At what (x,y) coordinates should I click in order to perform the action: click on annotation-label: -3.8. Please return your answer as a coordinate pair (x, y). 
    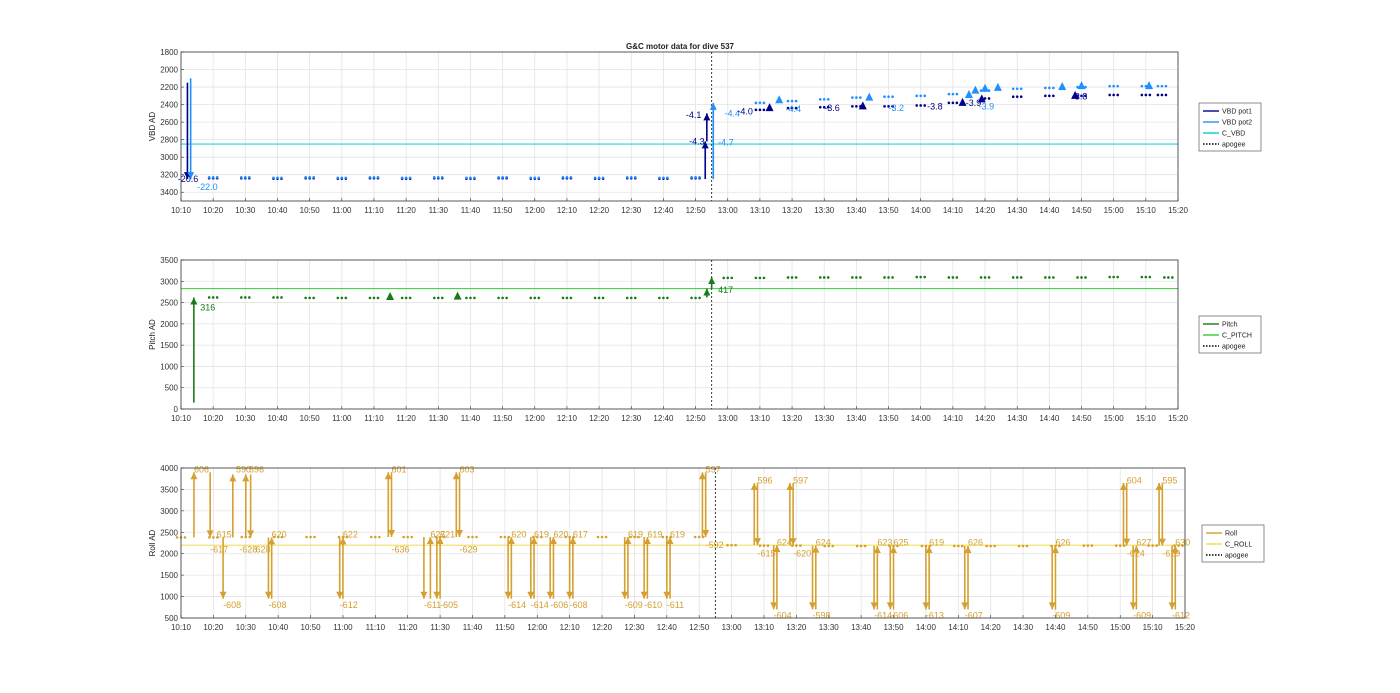
    Looking at the image, I should click on (935, 106).